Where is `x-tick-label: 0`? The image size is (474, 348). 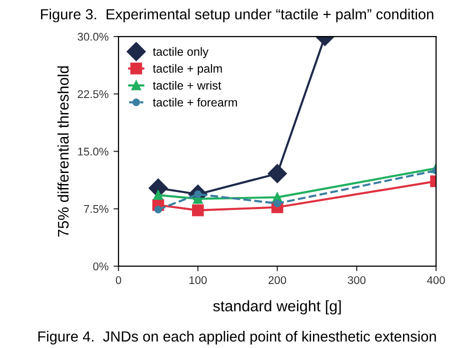
x-tick-label: 0 is located at coordinates (119, 280).